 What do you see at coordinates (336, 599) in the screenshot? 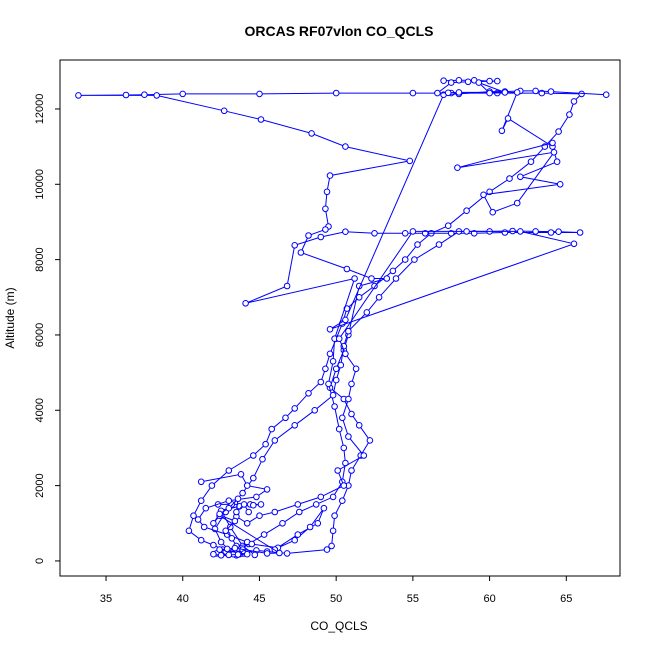
I see `x-tick-label: 50` at bounding box center [336, 599].